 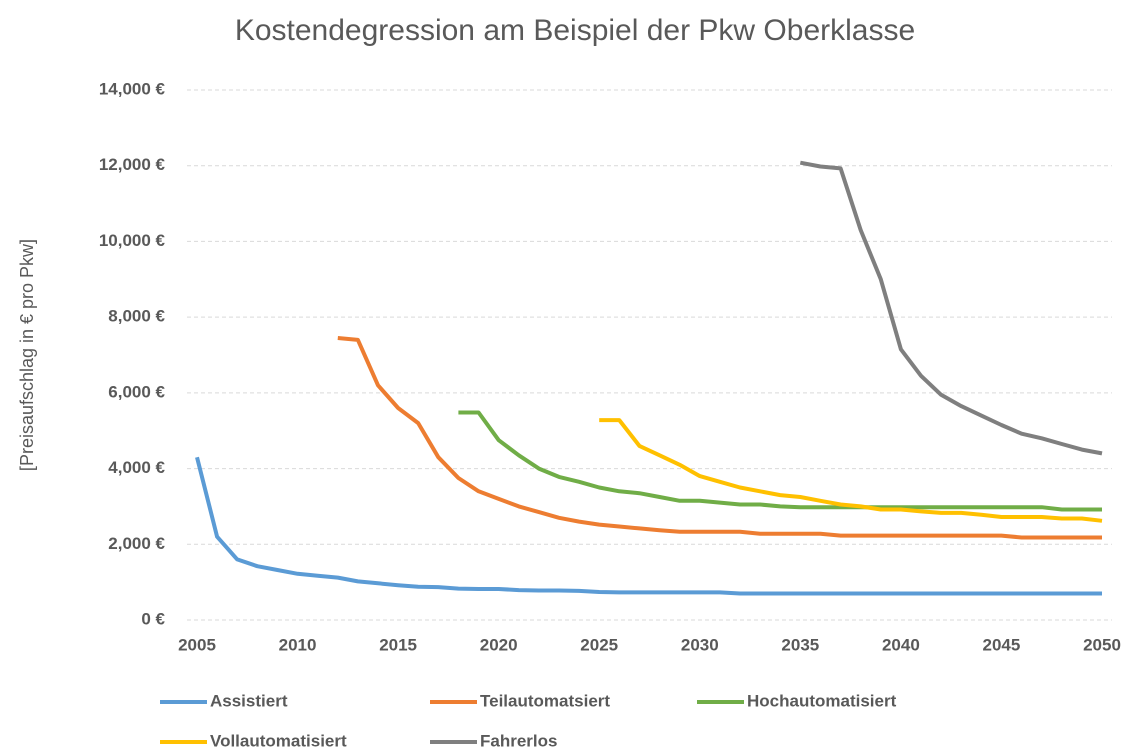 What do you see at coordinates (822, 700) in the screenshot?
I see `legend-label: Hochautomatisiert` at bounding box center [822, 700].